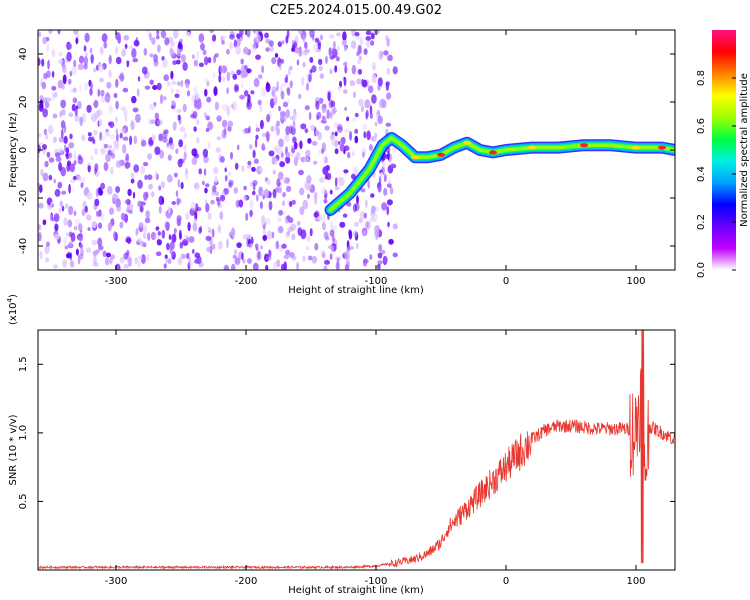 This screenshot has height=600, width=750. What do you see at coordinates (635, 281) in the screenshot?
I see `spectrogram-x-tick-label: 100` at bounding box center [635, 281].